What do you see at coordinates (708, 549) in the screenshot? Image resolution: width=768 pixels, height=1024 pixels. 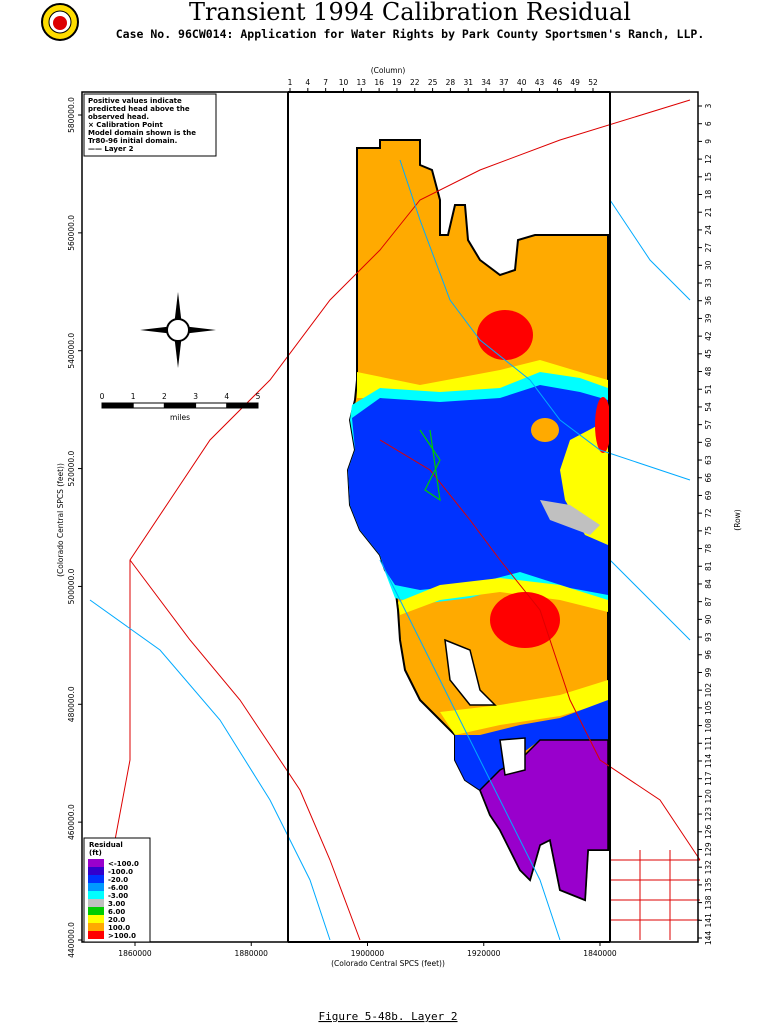 I see `row-tick-label: 78` at bounding box center [708, 549].